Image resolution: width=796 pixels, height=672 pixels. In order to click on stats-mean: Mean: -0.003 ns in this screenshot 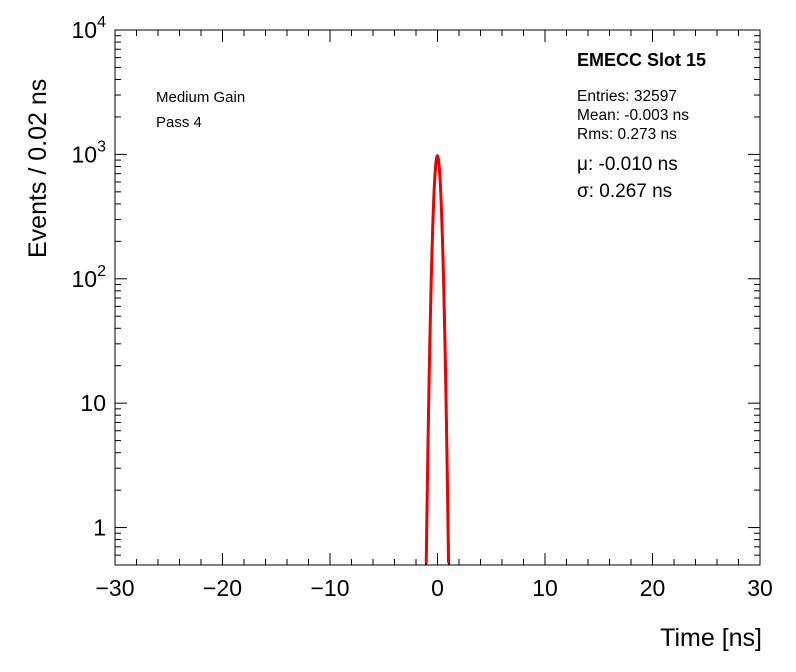, I will do `click(633, 115)`.